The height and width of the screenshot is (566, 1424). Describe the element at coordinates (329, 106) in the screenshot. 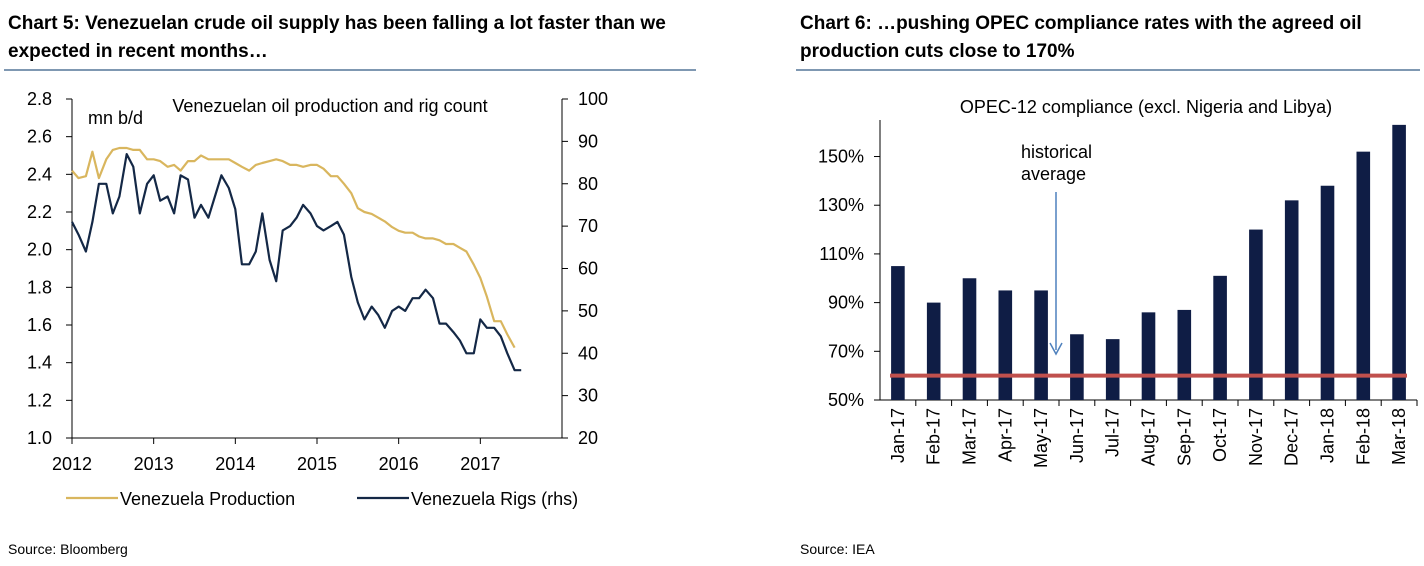

I see `chart5-plot-title: Venezuelan oil production and rig count` at that location.